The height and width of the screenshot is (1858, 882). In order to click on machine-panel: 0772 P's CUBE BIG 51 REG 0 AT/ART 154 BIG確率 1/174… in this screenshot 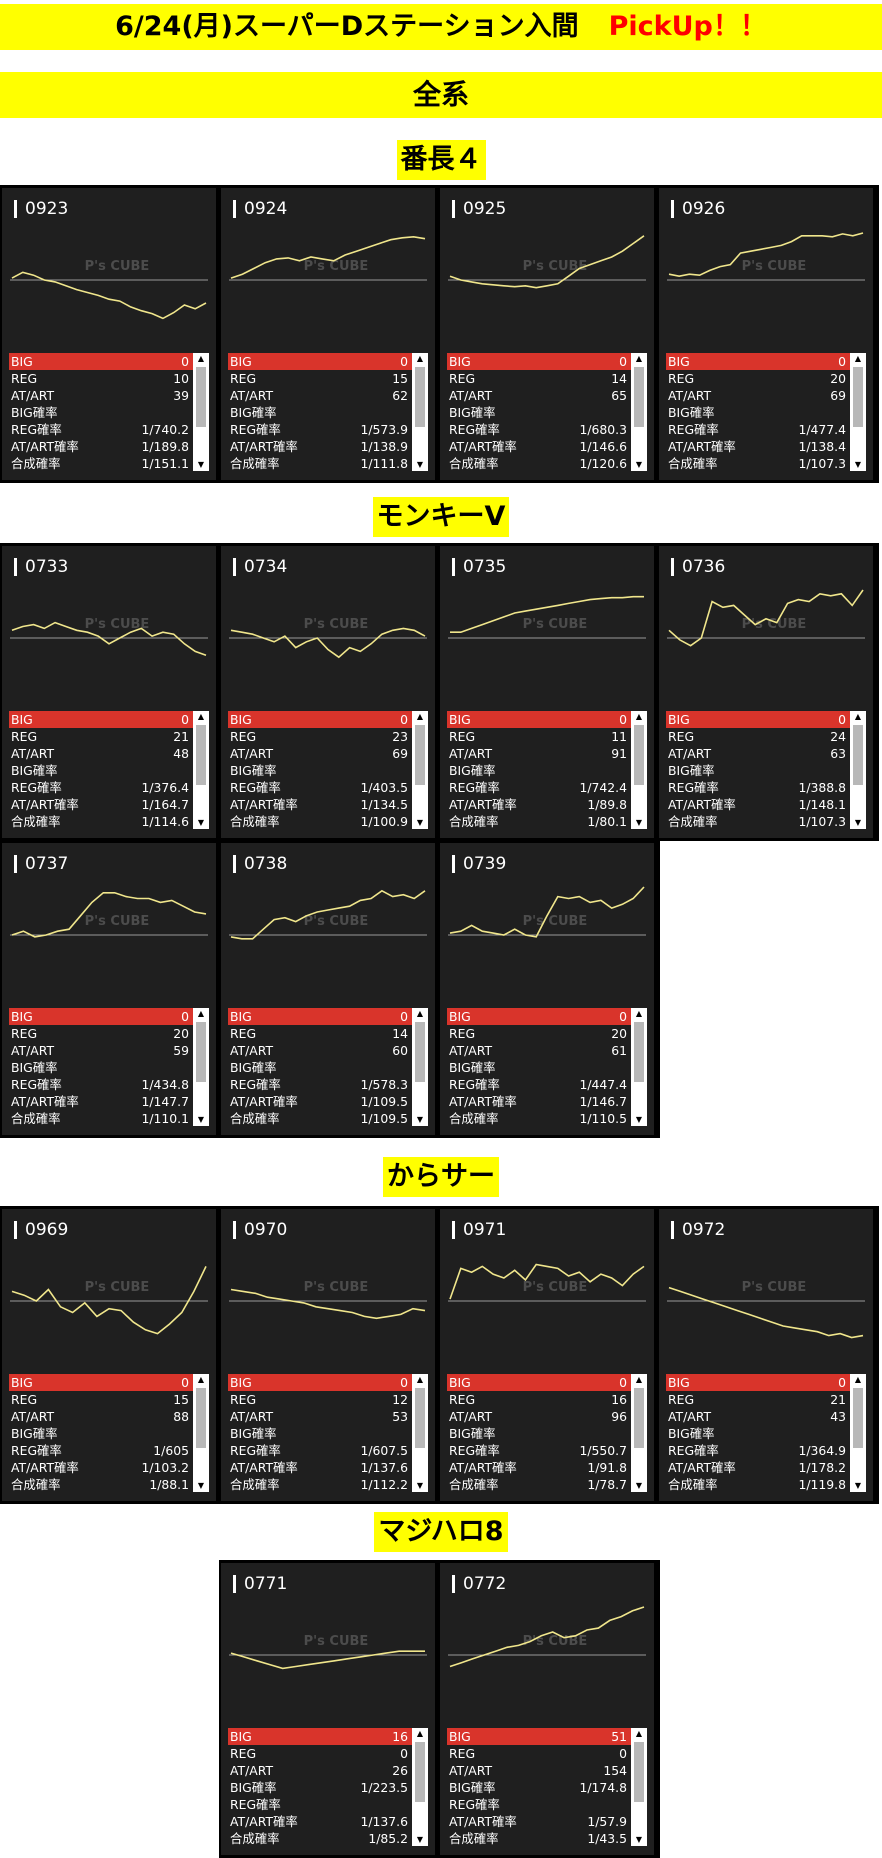, I will do `click(547, 1709)`.